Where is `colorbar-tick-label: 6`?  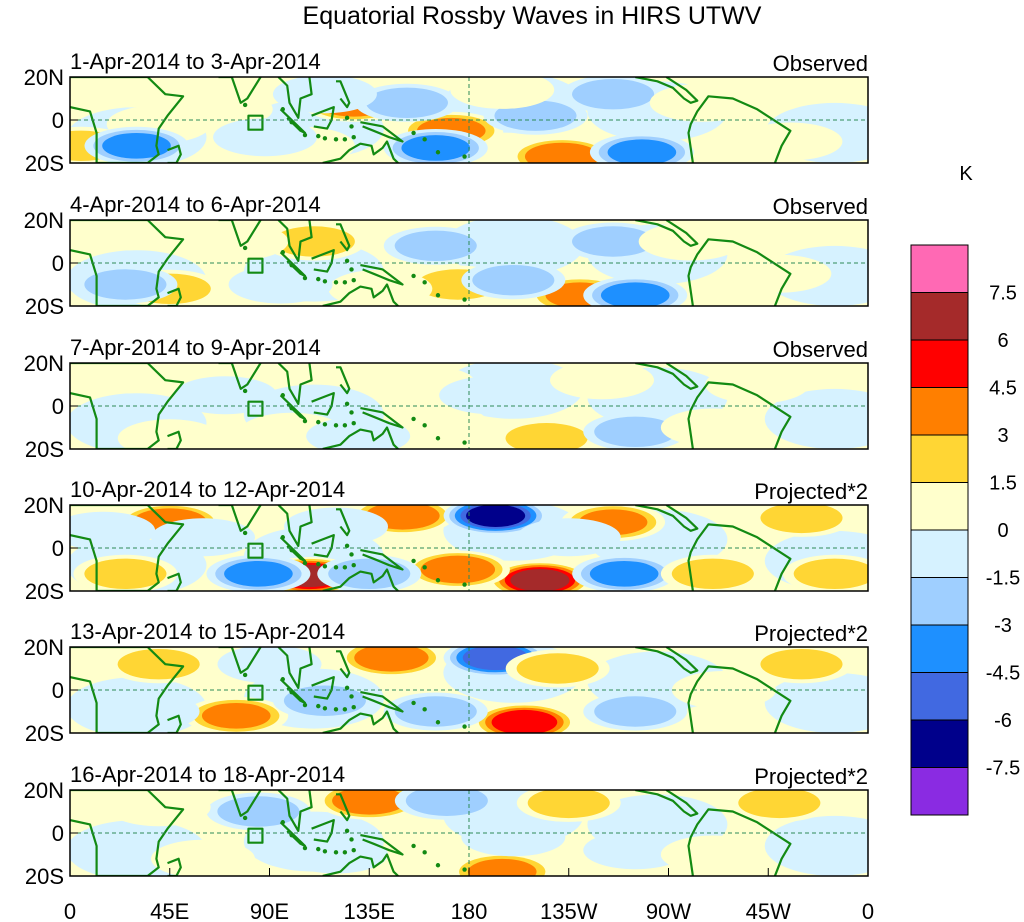
colorbar-tick-label: 6 is located at coordinates (1002, 341).